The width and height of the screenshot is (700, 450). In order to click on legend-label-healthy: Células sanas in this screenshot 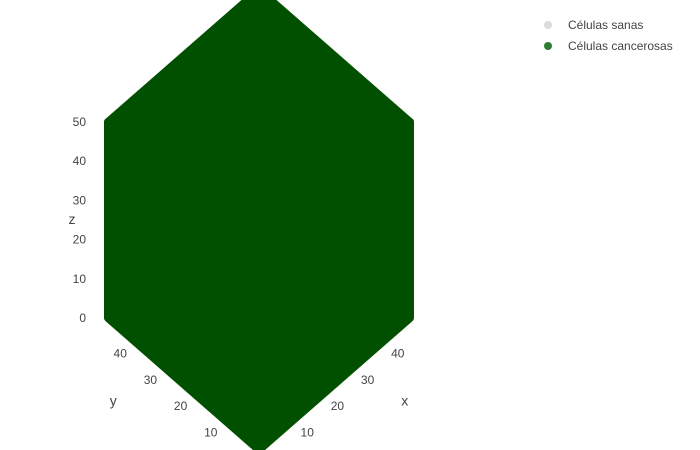, I will do `click(606, 24)`.